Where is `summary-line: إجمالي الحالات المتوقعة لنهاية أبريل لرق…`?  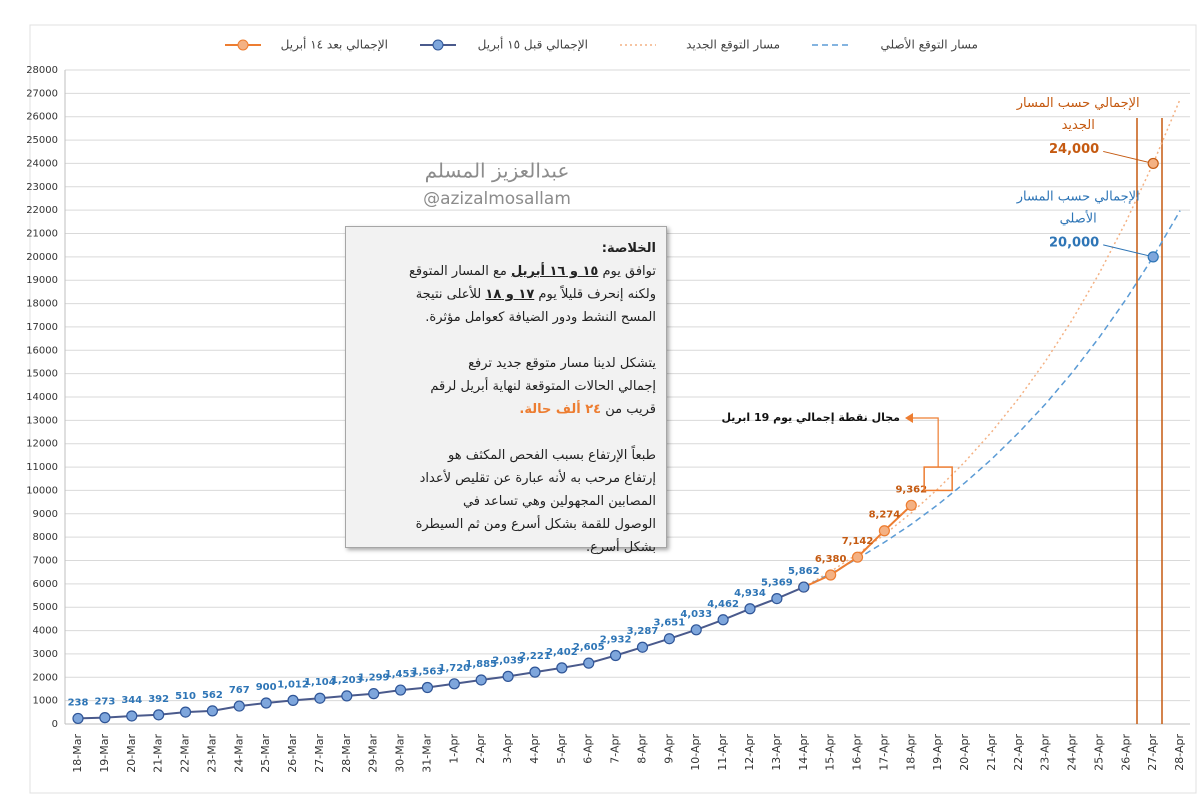 summary-line: إجمالي الحالات المتوقعة لنهاية أبريل لرق… is located at coordinates (506, 386).